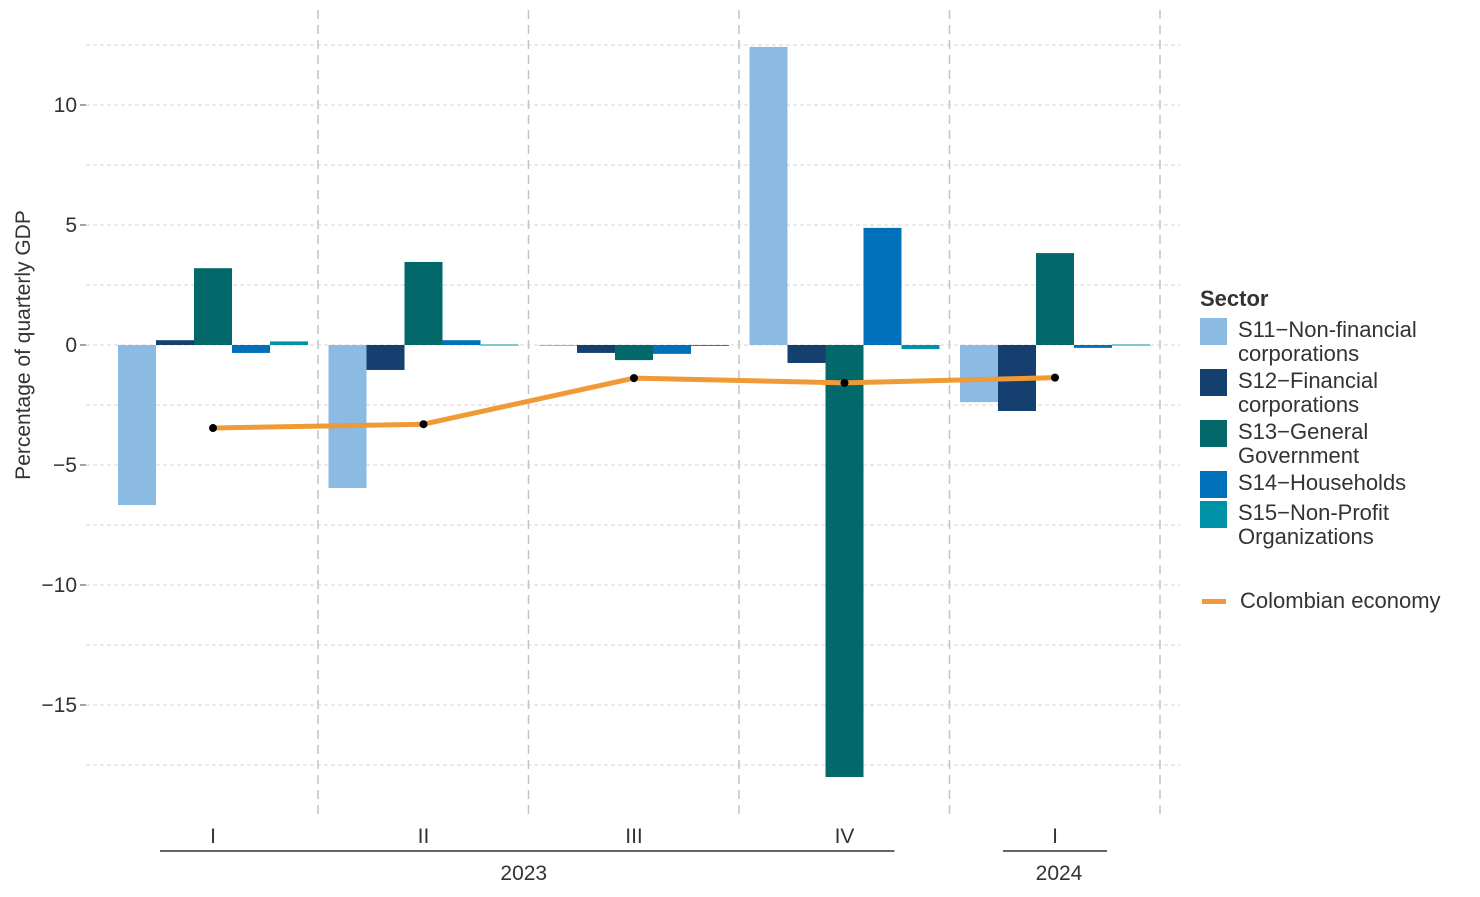 This screenshot has width=1480, height=897. Describe the element at coordinates (71, 225) in the screenshot. I see `y-tick-label: 5` at that location.